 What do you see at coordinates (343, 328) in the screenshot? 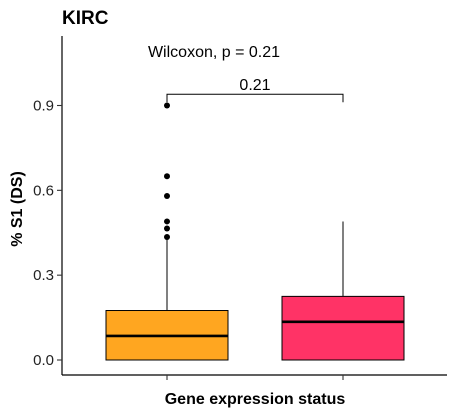
I see `box-iqr` at bounding box center [343, 328].